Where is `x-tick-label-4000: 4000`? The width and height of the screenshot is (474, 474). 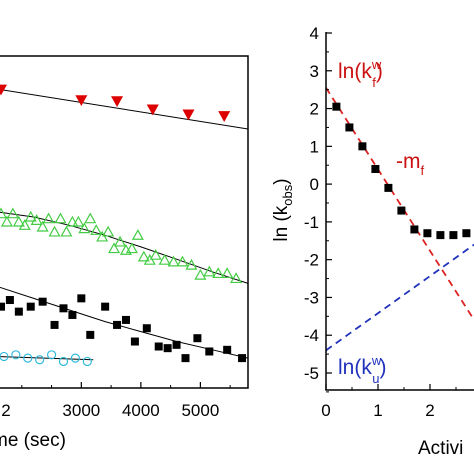
x-tick-label-4000: 4000 is located at coordinates (141, 410).